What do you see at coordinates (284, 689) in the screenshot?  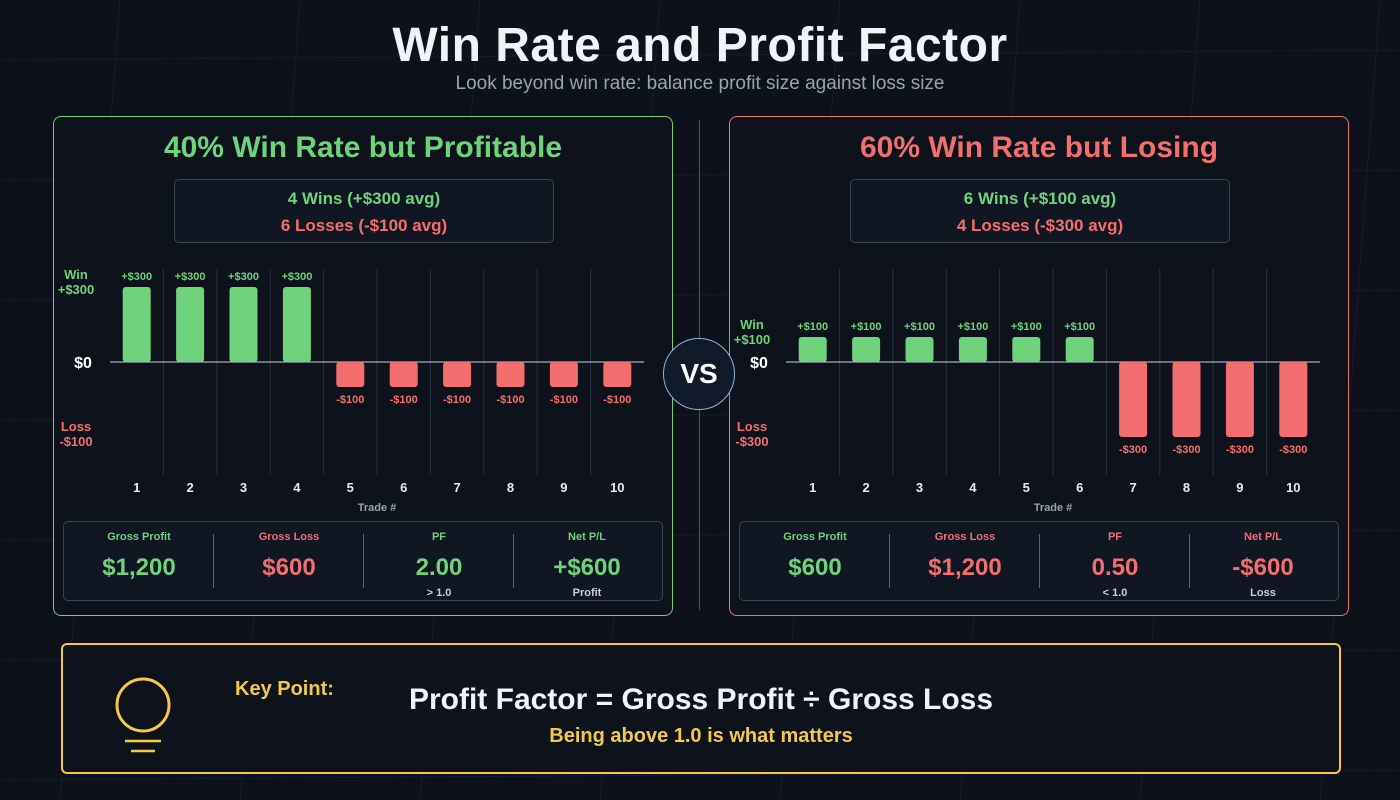 I see `key-point-label: Key Point:` at bounding box center [284, 689].